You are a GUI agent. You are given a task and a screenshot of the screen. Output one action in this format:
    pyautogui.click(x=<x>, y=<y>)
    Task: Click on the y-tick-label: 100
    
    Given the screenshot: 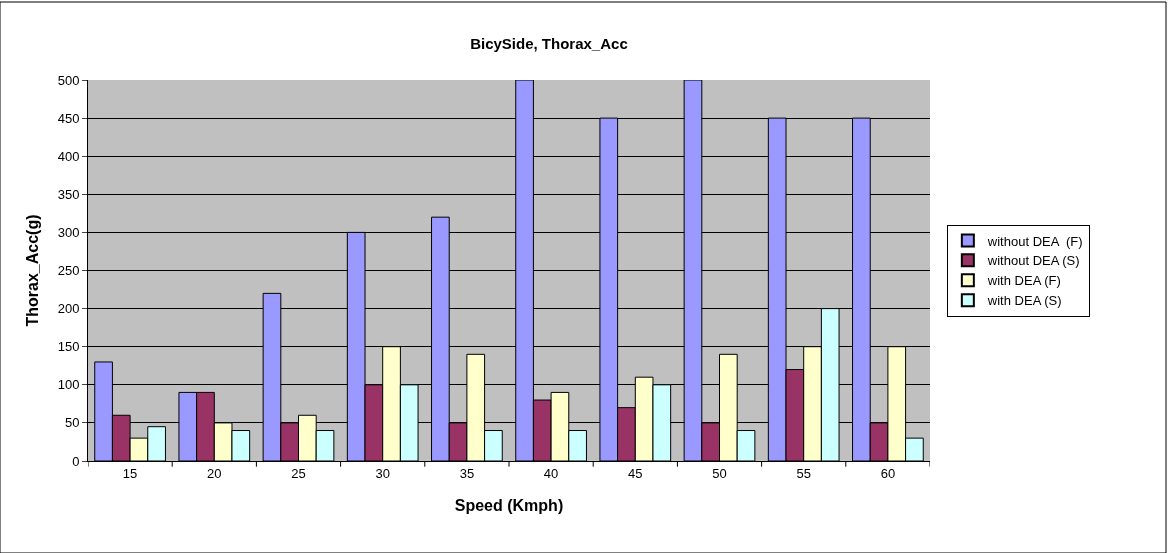 What is the action you would take?
    pyautogui.click(x=68, y=385)
    